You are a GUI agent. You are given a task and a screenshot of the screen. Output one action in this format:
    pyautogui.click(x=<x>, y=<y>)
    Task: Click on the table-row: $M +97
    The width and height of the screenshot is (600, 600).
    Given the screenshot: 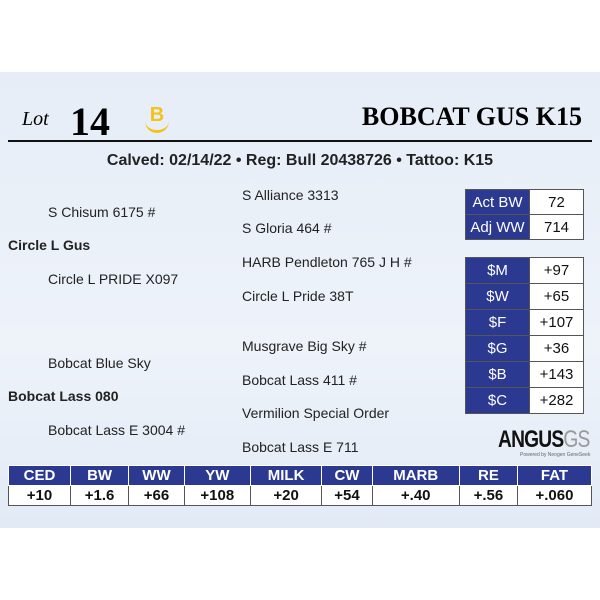 What is the action you would take?
    pyautogui.click(x=524, y=270)
    